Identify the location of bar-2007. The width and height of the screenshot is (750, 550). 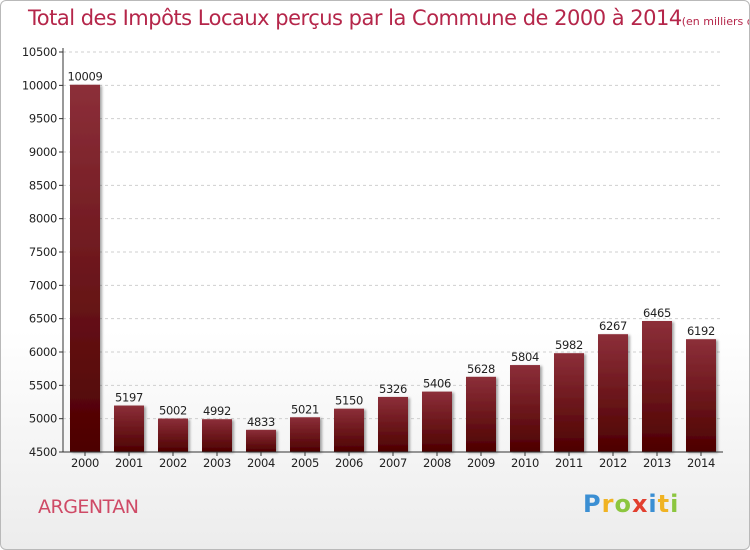
(393, 424).